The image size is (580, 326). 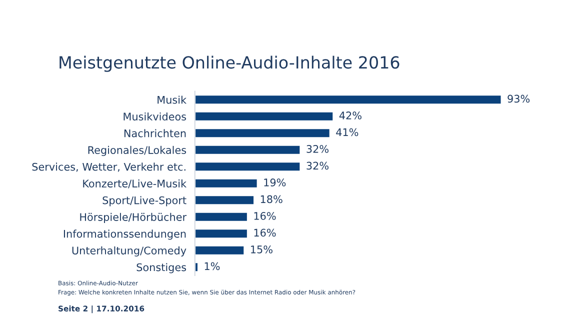 I want to click on data-label: 1%, so click(x=212, y=266).